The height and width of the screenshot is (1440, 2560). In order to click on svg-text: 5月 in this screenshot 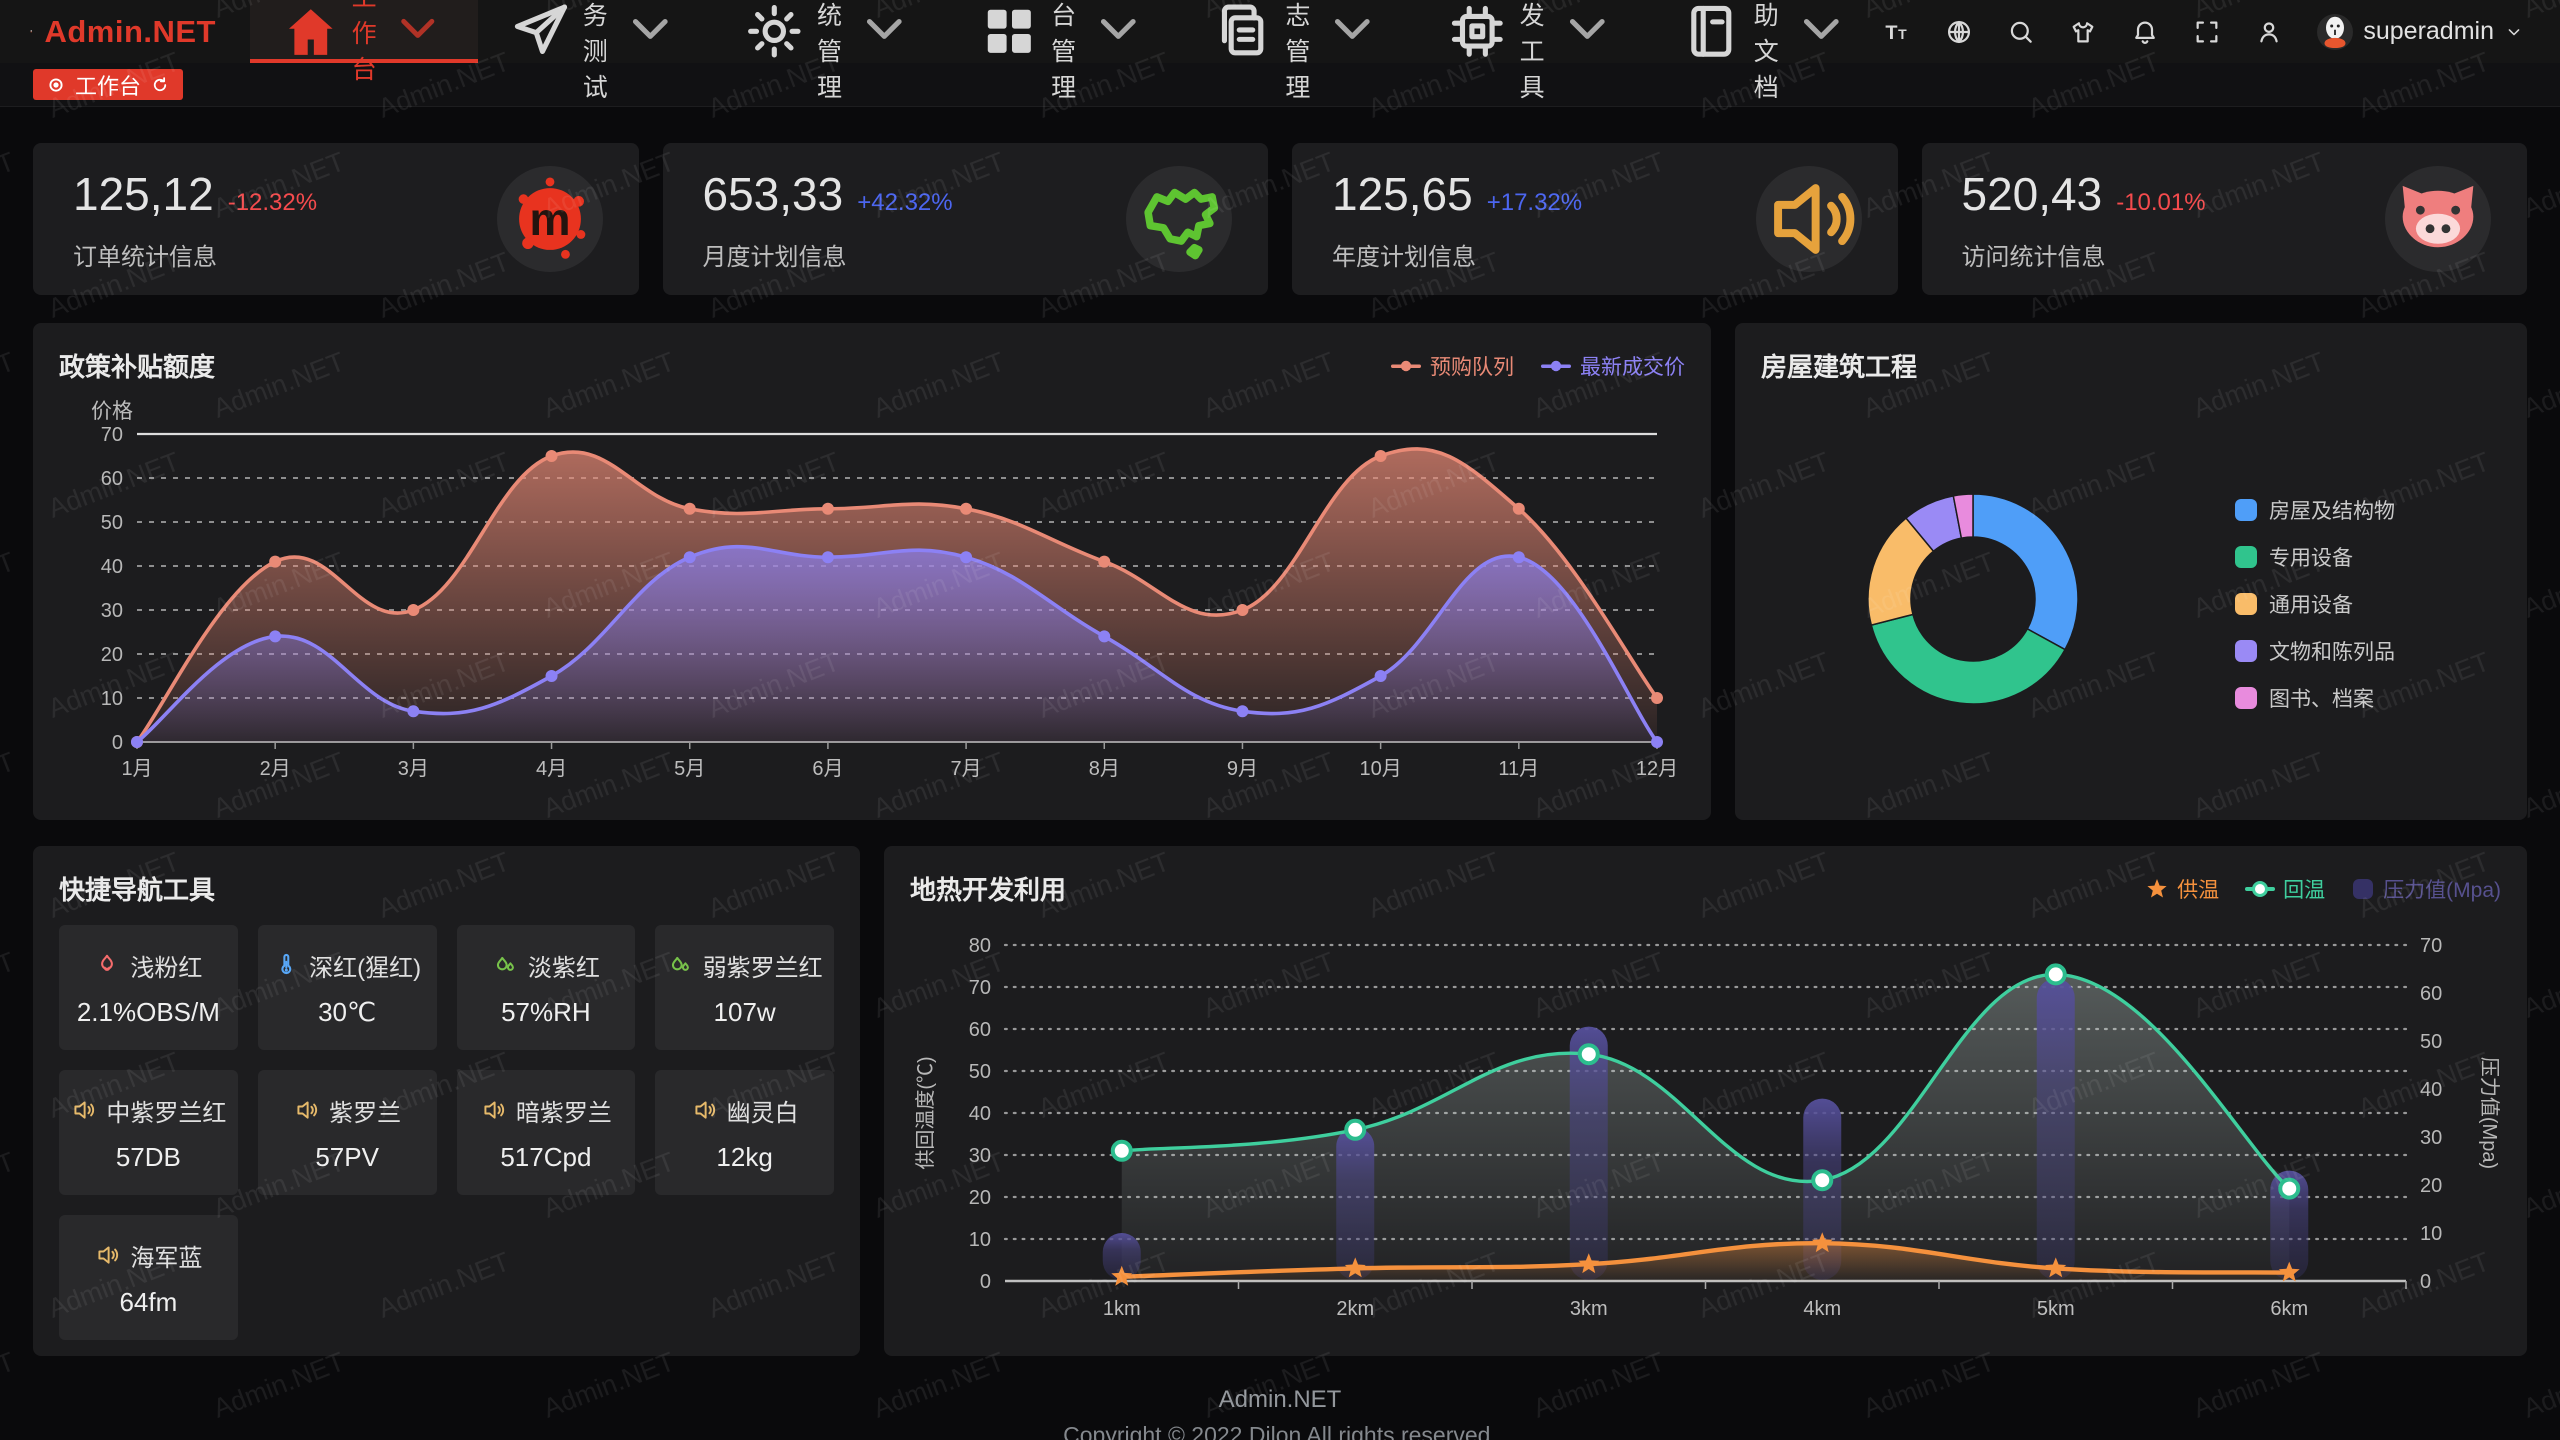, I will do `click(689, 769)`.